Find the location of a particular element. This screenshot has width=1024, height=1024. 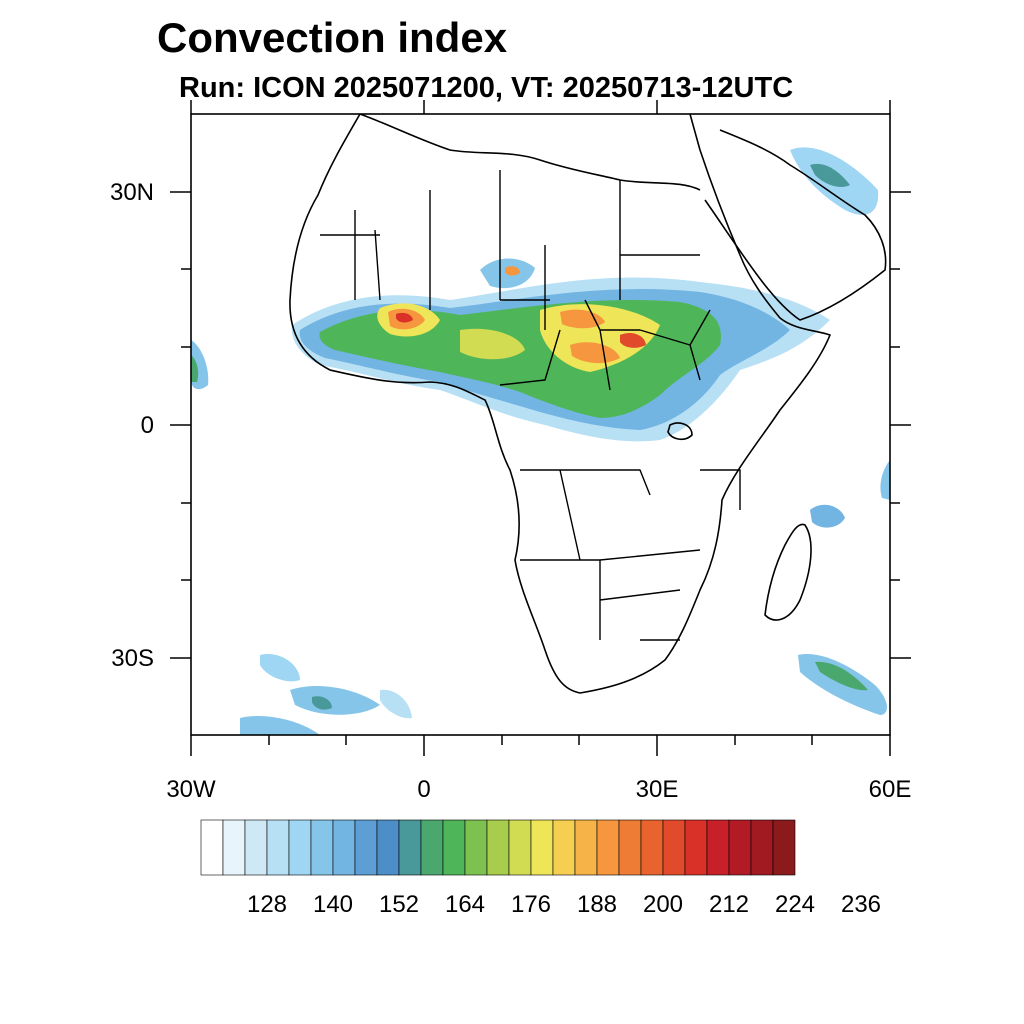

field-atlantic-west-green is located at coordinates (195, 368).